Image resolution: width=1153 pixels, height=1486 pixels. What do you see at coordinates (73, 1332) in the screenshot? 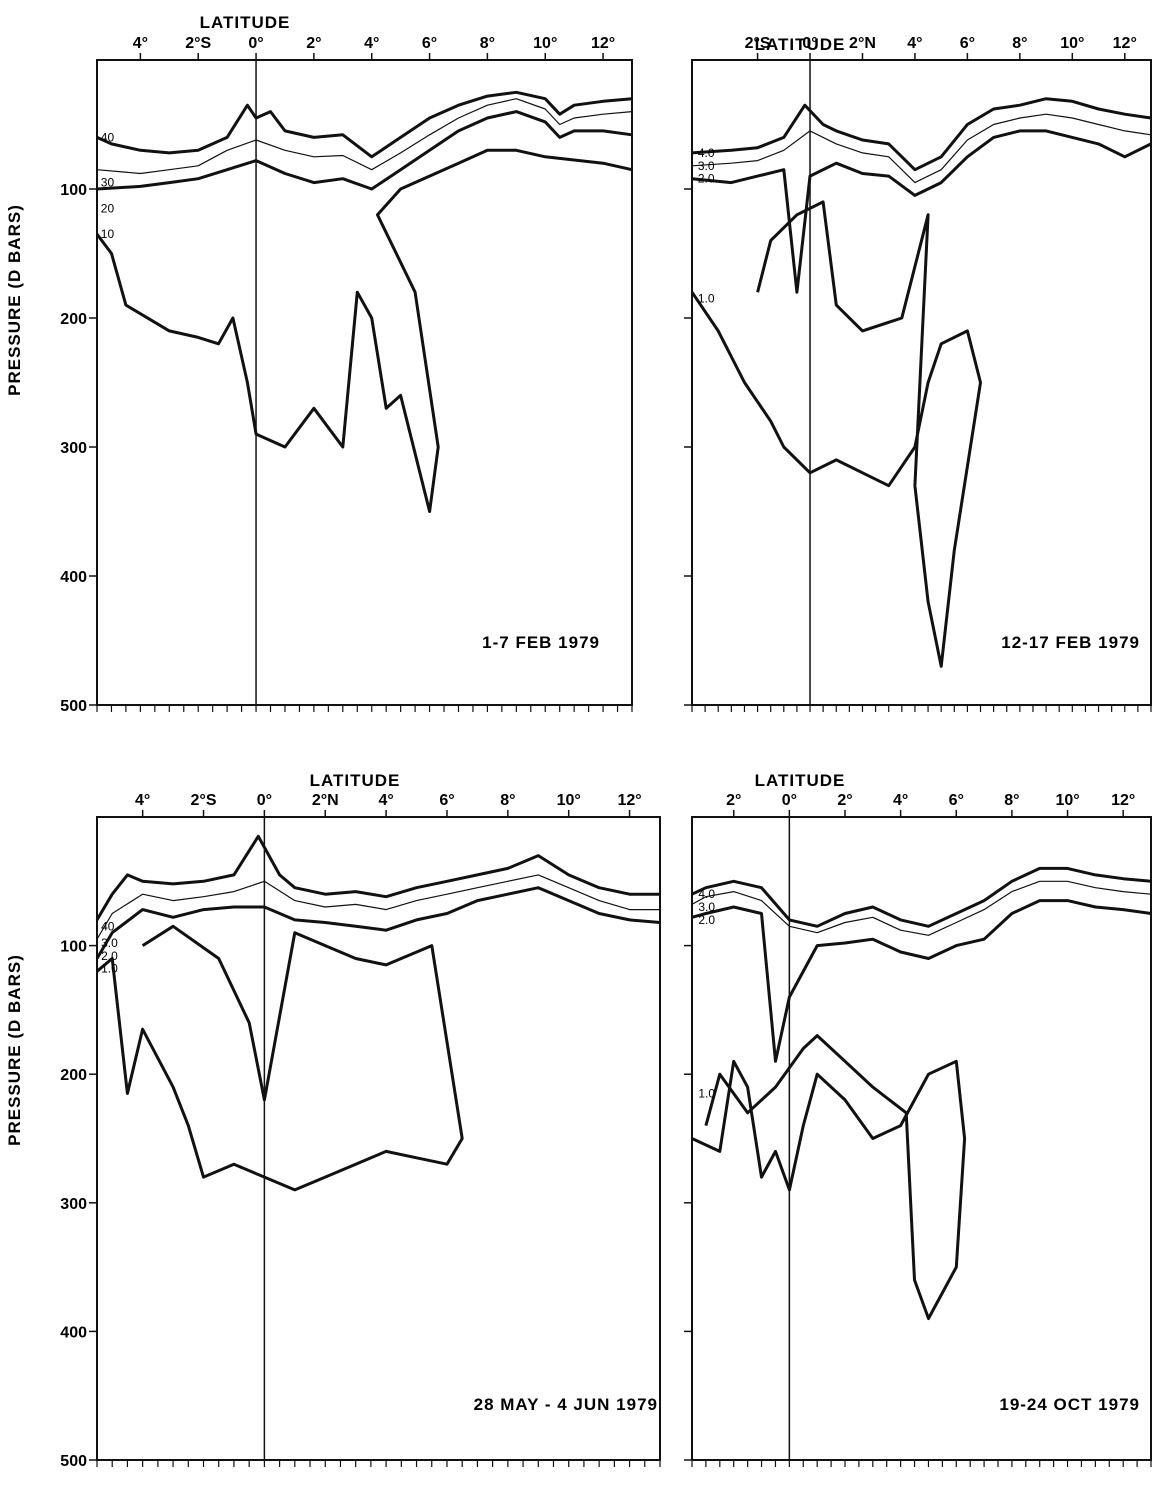
I see `y-tick-label: 400` at bounding box center [73, 1332].